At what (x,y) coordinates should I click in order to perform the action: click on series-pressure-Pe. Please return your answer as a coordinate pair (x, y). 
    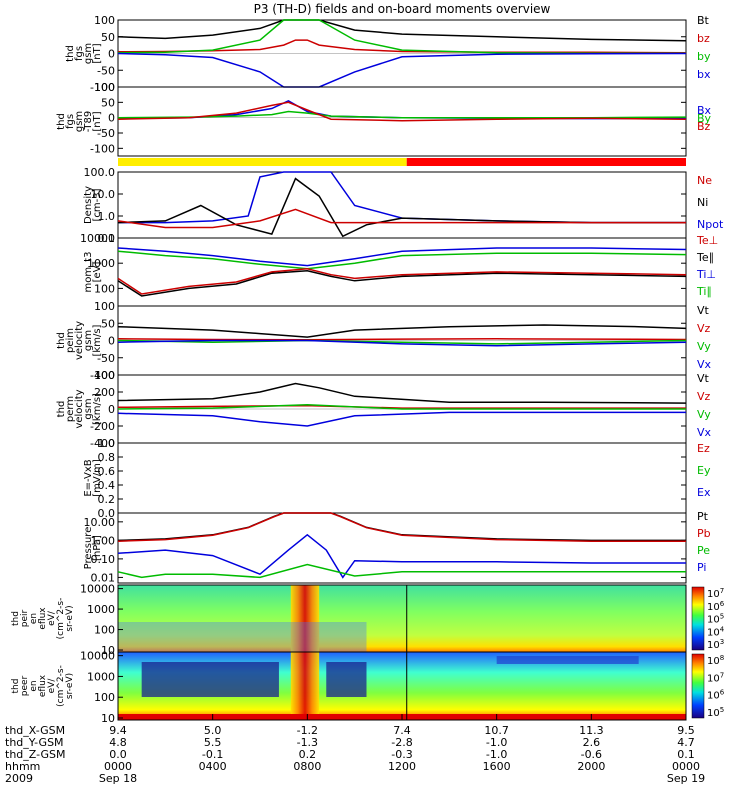
    Looking at the image, I should click on (401, 571).